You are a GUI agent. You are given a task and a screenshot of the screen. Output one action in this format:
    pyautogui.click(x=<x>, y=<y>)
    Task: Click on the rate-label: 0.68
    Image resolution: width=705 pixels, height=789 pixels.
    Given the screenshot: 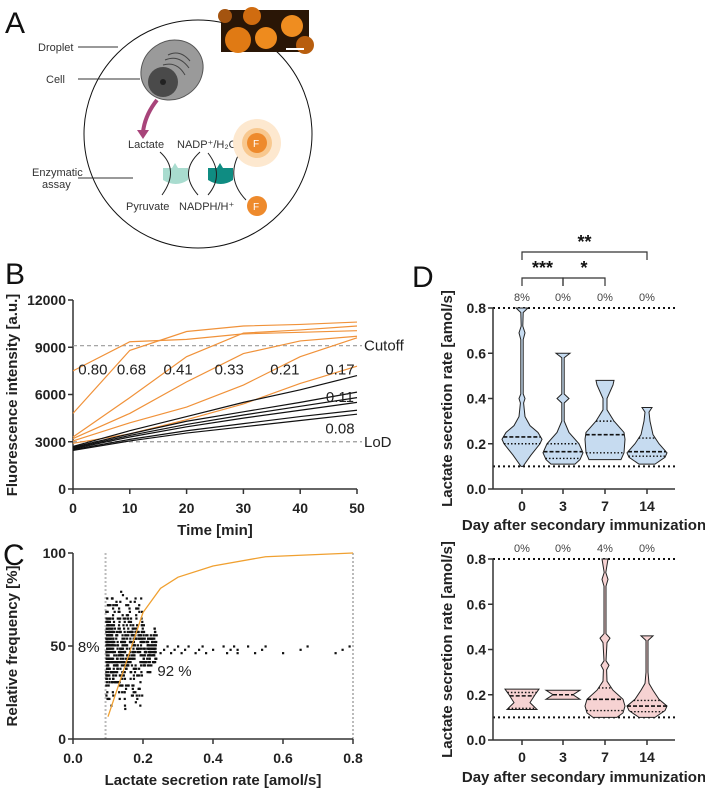 What is the action you would take?
    pyautogui.click(x=131, y=370)
    